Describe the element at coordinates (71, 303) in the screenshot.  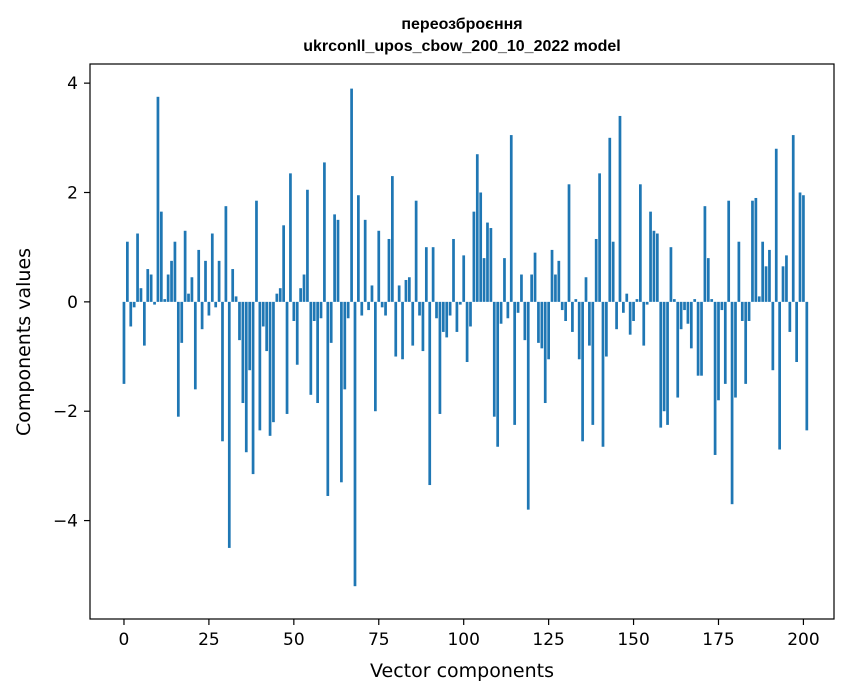
I see `y-axis-ticks: −4 −2 0 2 4` at that location.